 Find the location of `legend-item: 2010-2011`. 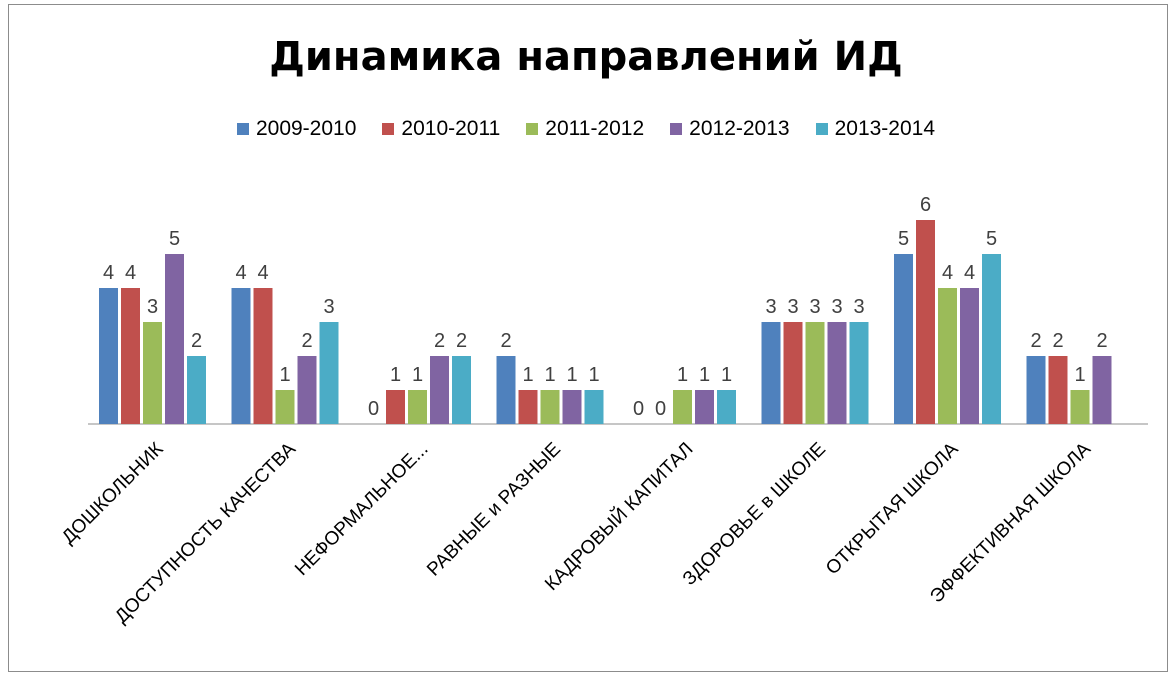

legend-item: 2010-2011 is located at coordinates (441, 129).